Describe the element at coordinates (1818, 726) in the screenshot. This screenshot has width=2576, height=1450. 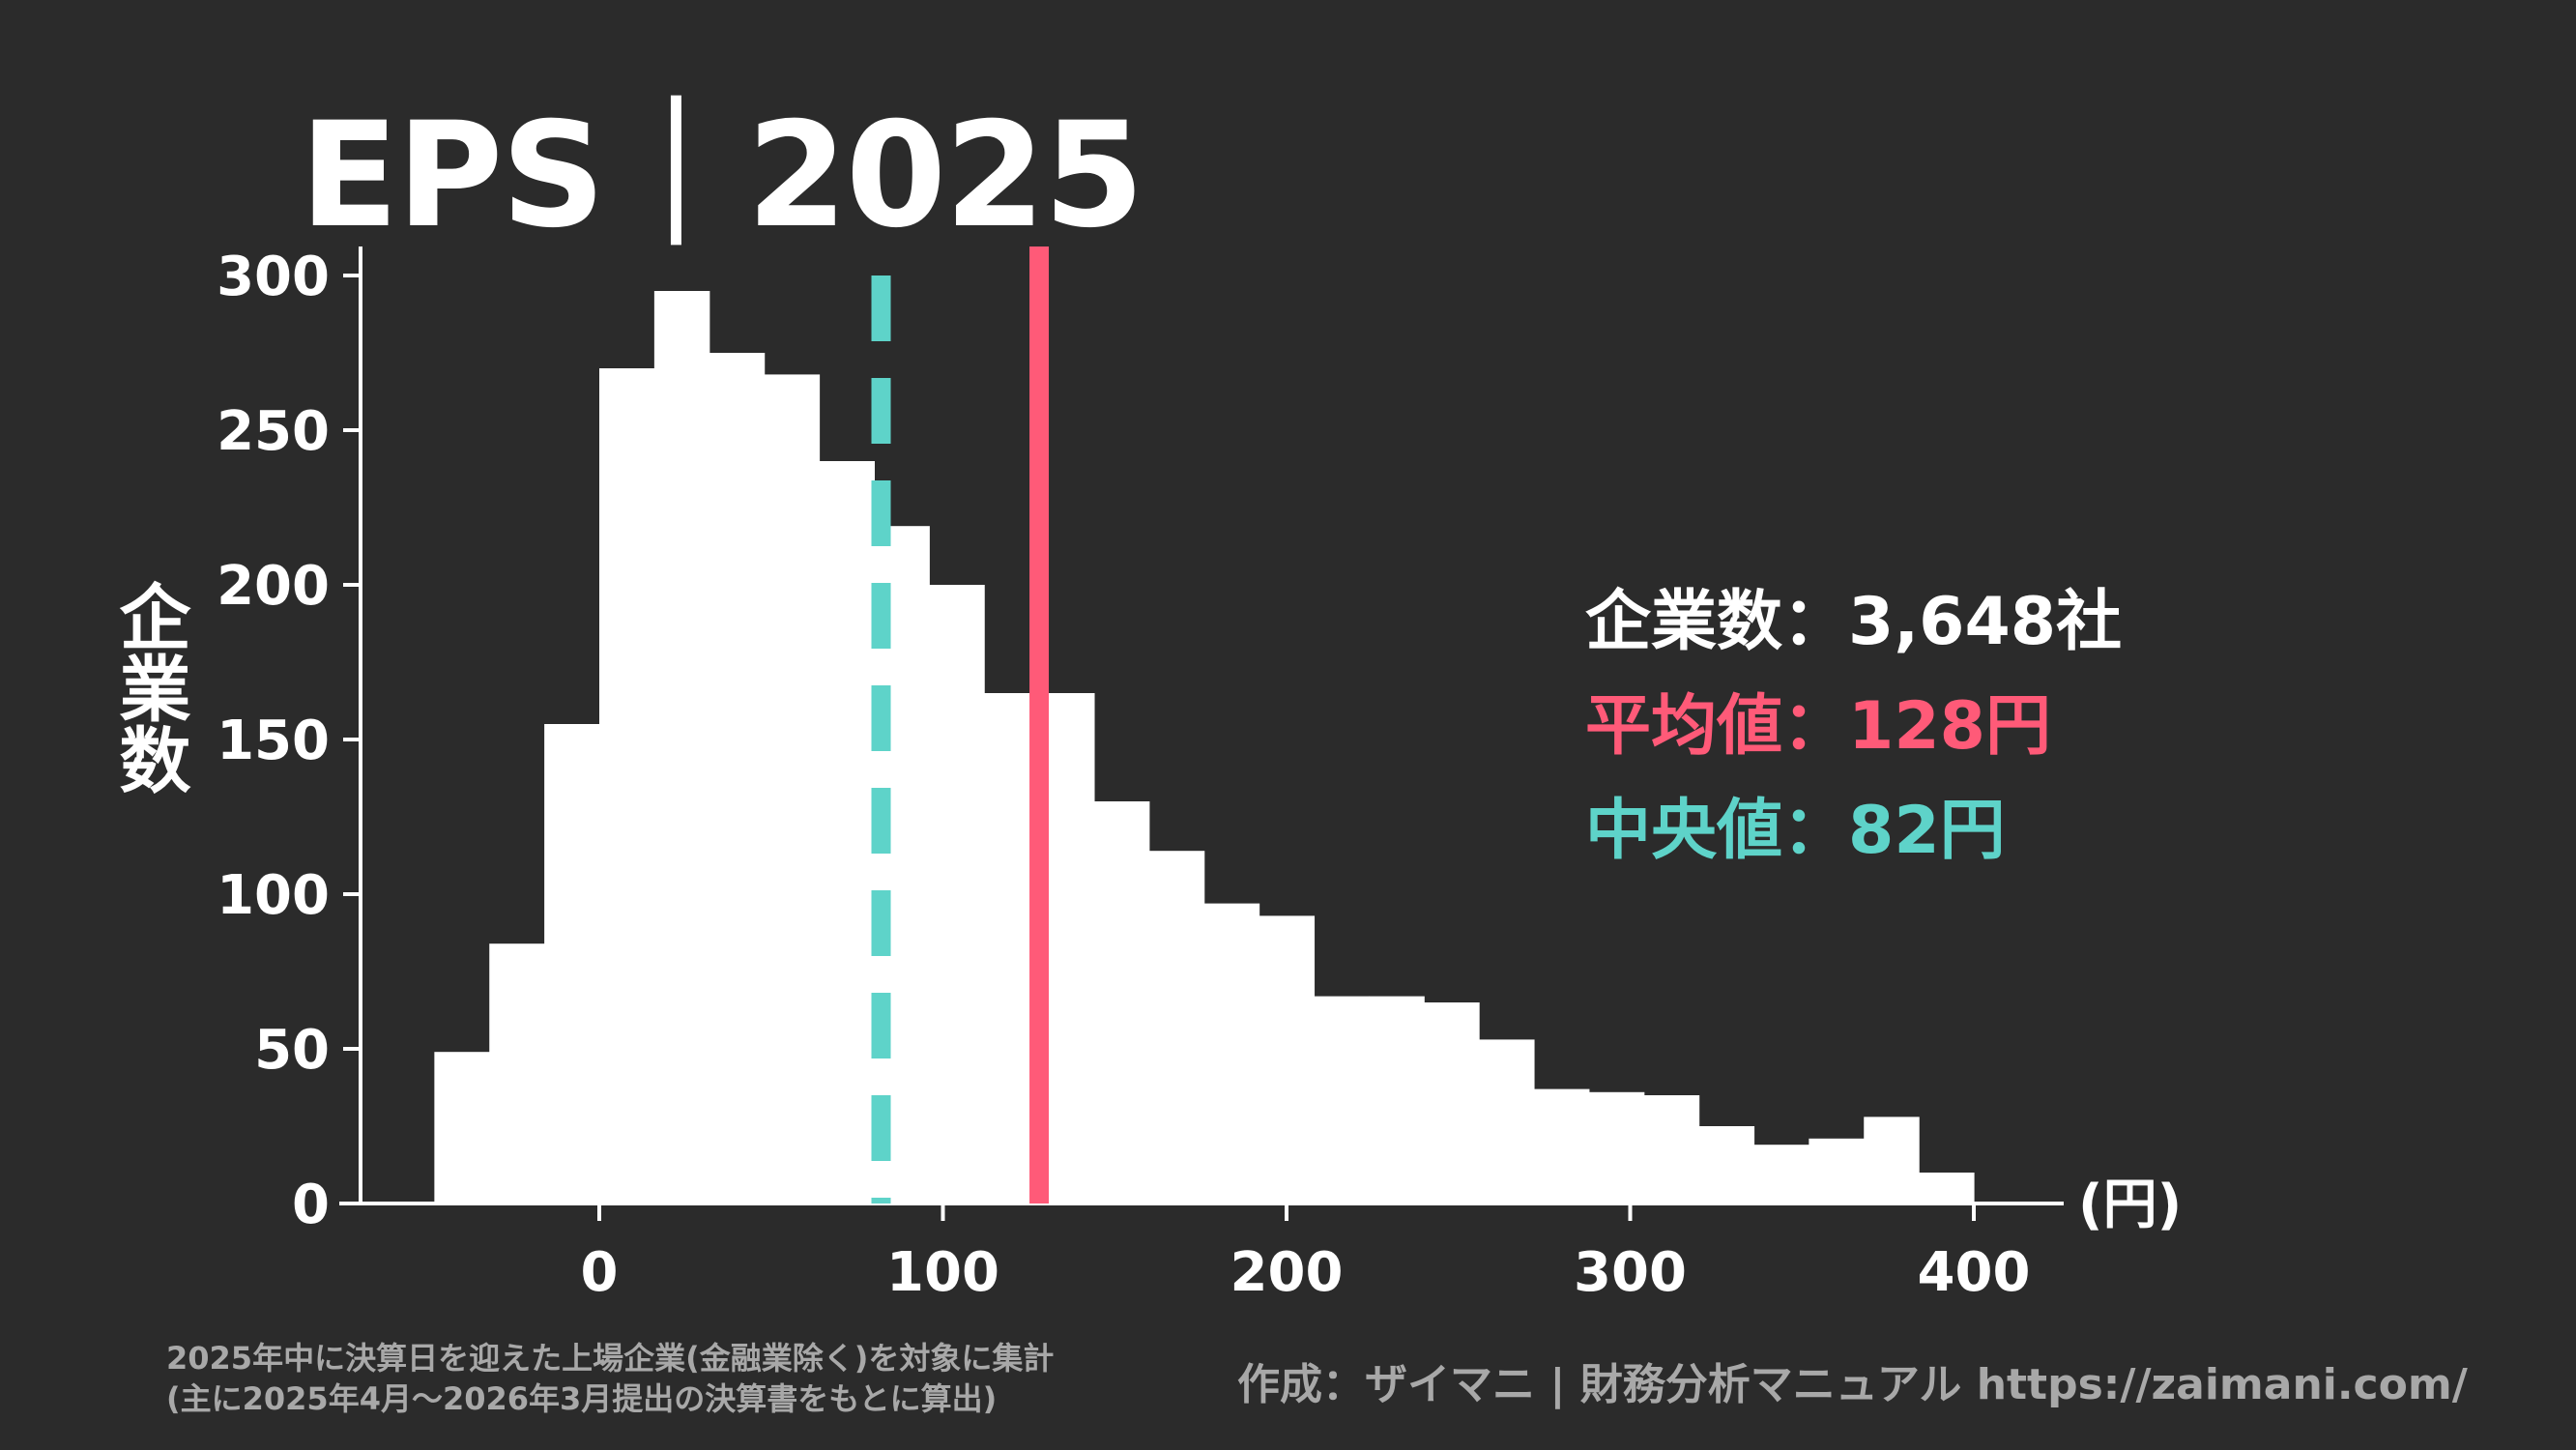
I see `mean-value: 平均値：128円` at that location.